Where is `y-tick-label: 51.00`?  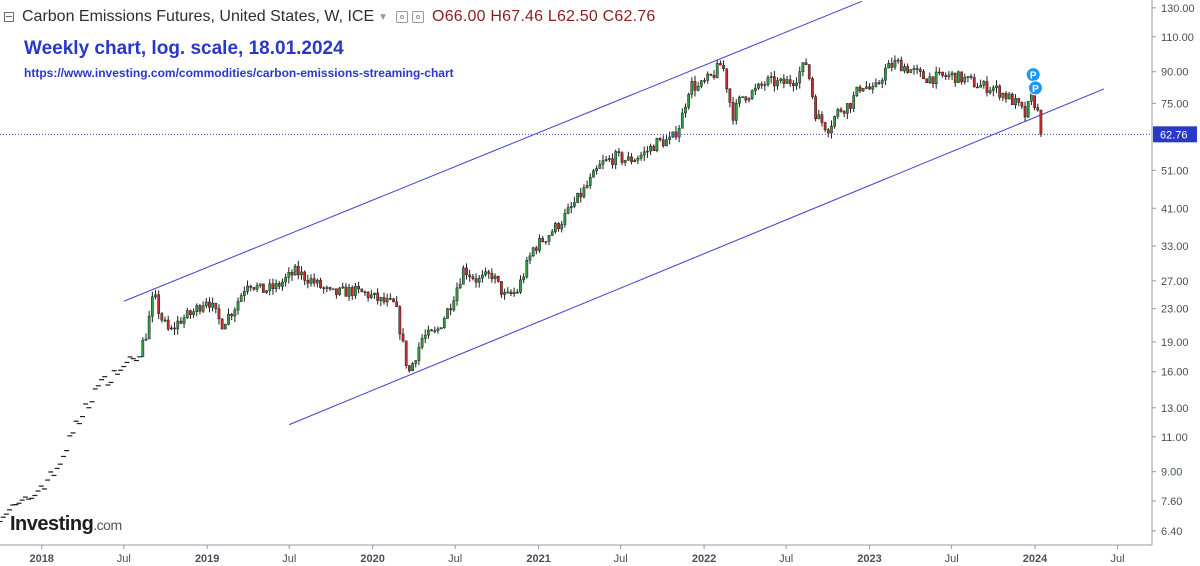 y-tick-label: 51.00 is located at coordinates (1175, 171).